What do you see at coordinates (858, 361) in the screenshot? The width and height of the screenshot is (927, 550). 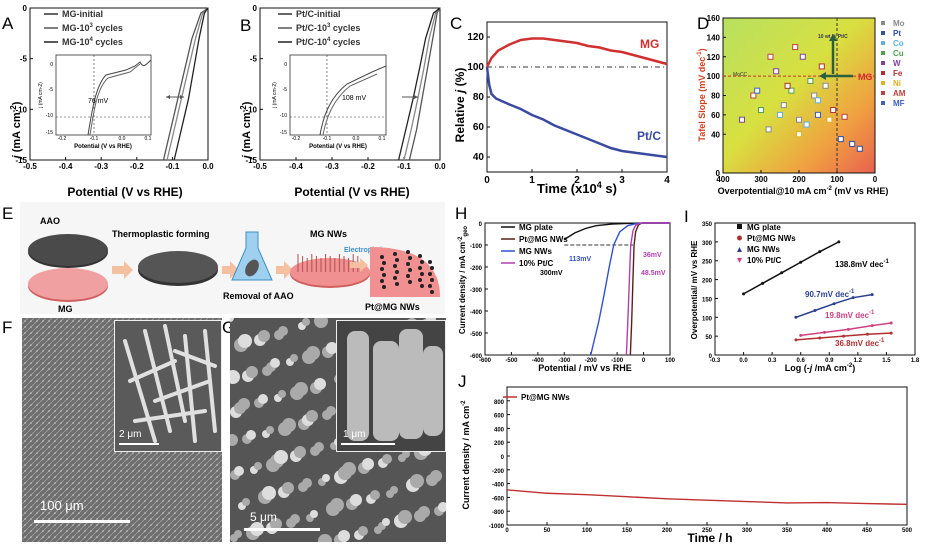 I see `x-tick-label: 1.2` at bounding box center [858, 361].